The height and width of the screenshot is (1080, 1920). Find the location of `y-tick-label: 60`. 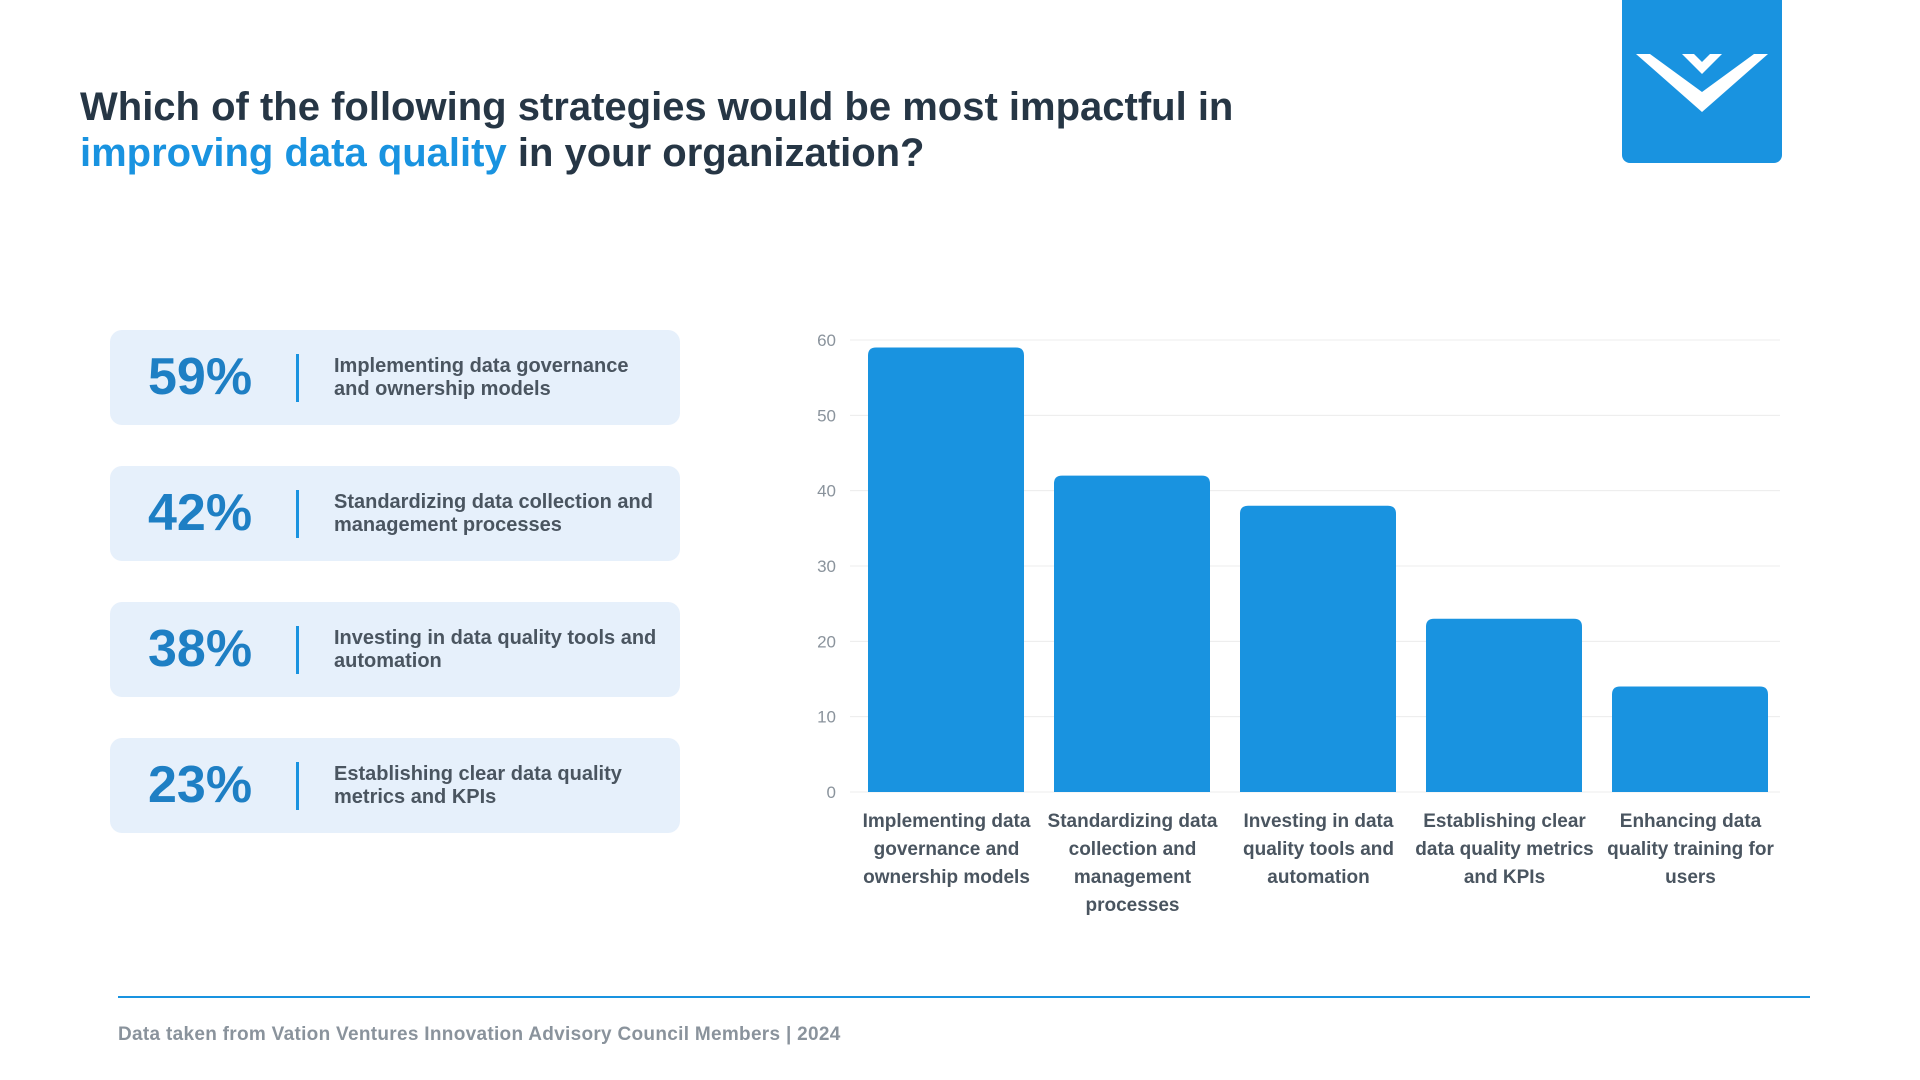

y-tick-label: 60 is located at coordinates (826, 340).